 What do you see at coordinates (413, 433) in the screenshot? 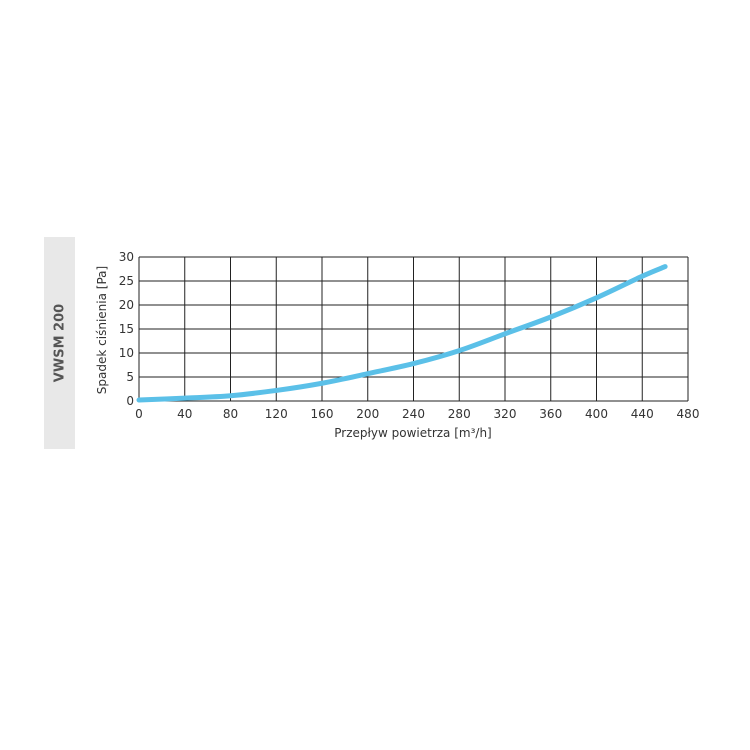
I see `x-axis-label: Przepływ powietrza [m³/h]` at bounding box center [413, 433].